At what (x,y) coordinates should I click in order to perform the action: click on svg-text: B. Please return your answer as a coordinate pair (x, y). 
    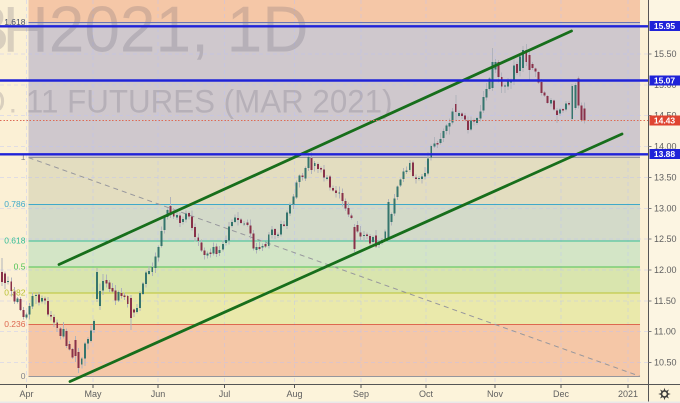
    Looking at the image, I should click on (4, 33).